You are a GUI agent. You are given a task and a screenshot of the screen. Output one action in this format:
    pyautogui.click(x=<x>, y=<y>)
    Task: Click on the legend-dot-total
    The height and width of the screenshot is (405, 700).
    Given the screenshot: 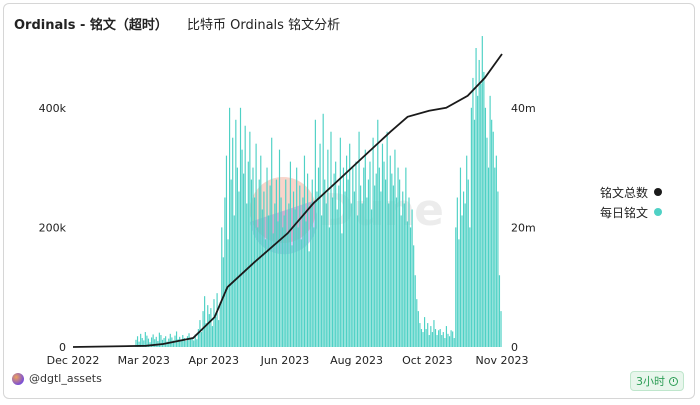 What is the action you would take?
    pyautogui.click(x=658, y=192)
    